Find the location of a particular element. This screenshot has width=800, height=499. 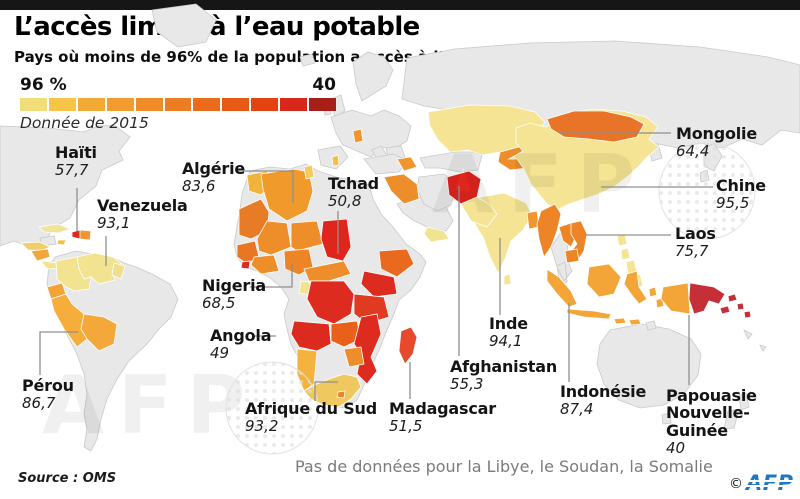

country-myanmar is located at coordinates (549, 230).